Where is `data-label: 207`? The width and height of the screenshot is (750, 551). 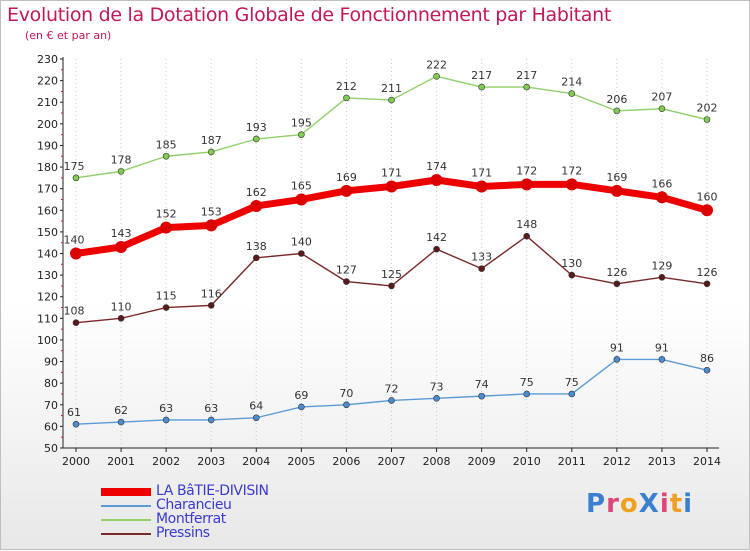
data-label: 207 is located at coordinates (661, 97).